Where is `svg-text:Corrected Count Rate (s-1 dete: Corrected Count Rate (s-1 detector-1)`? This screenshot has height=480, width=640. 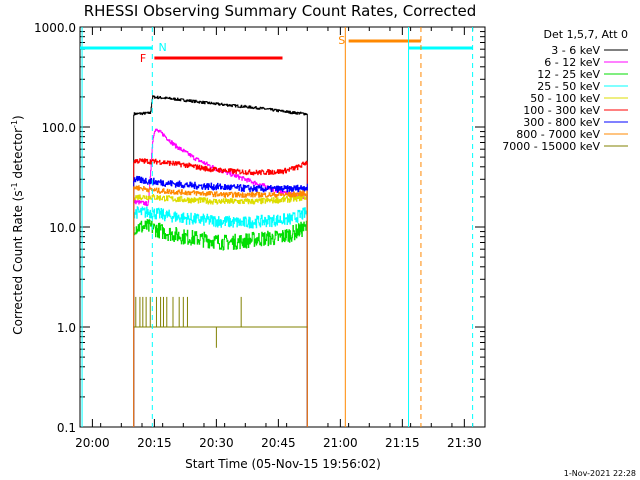 svg-text:Corrected Count Rate (s-1 dete: Corrected Count Rate (s-1 detector-1) is located at coordinates (17, 224).